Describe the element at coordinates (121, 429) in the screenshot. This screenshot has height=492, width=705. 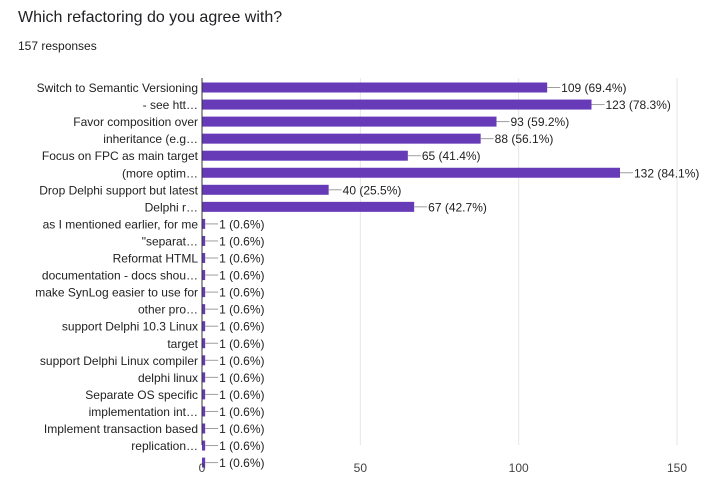
I see `category-label: Implement transaction based` at that location.